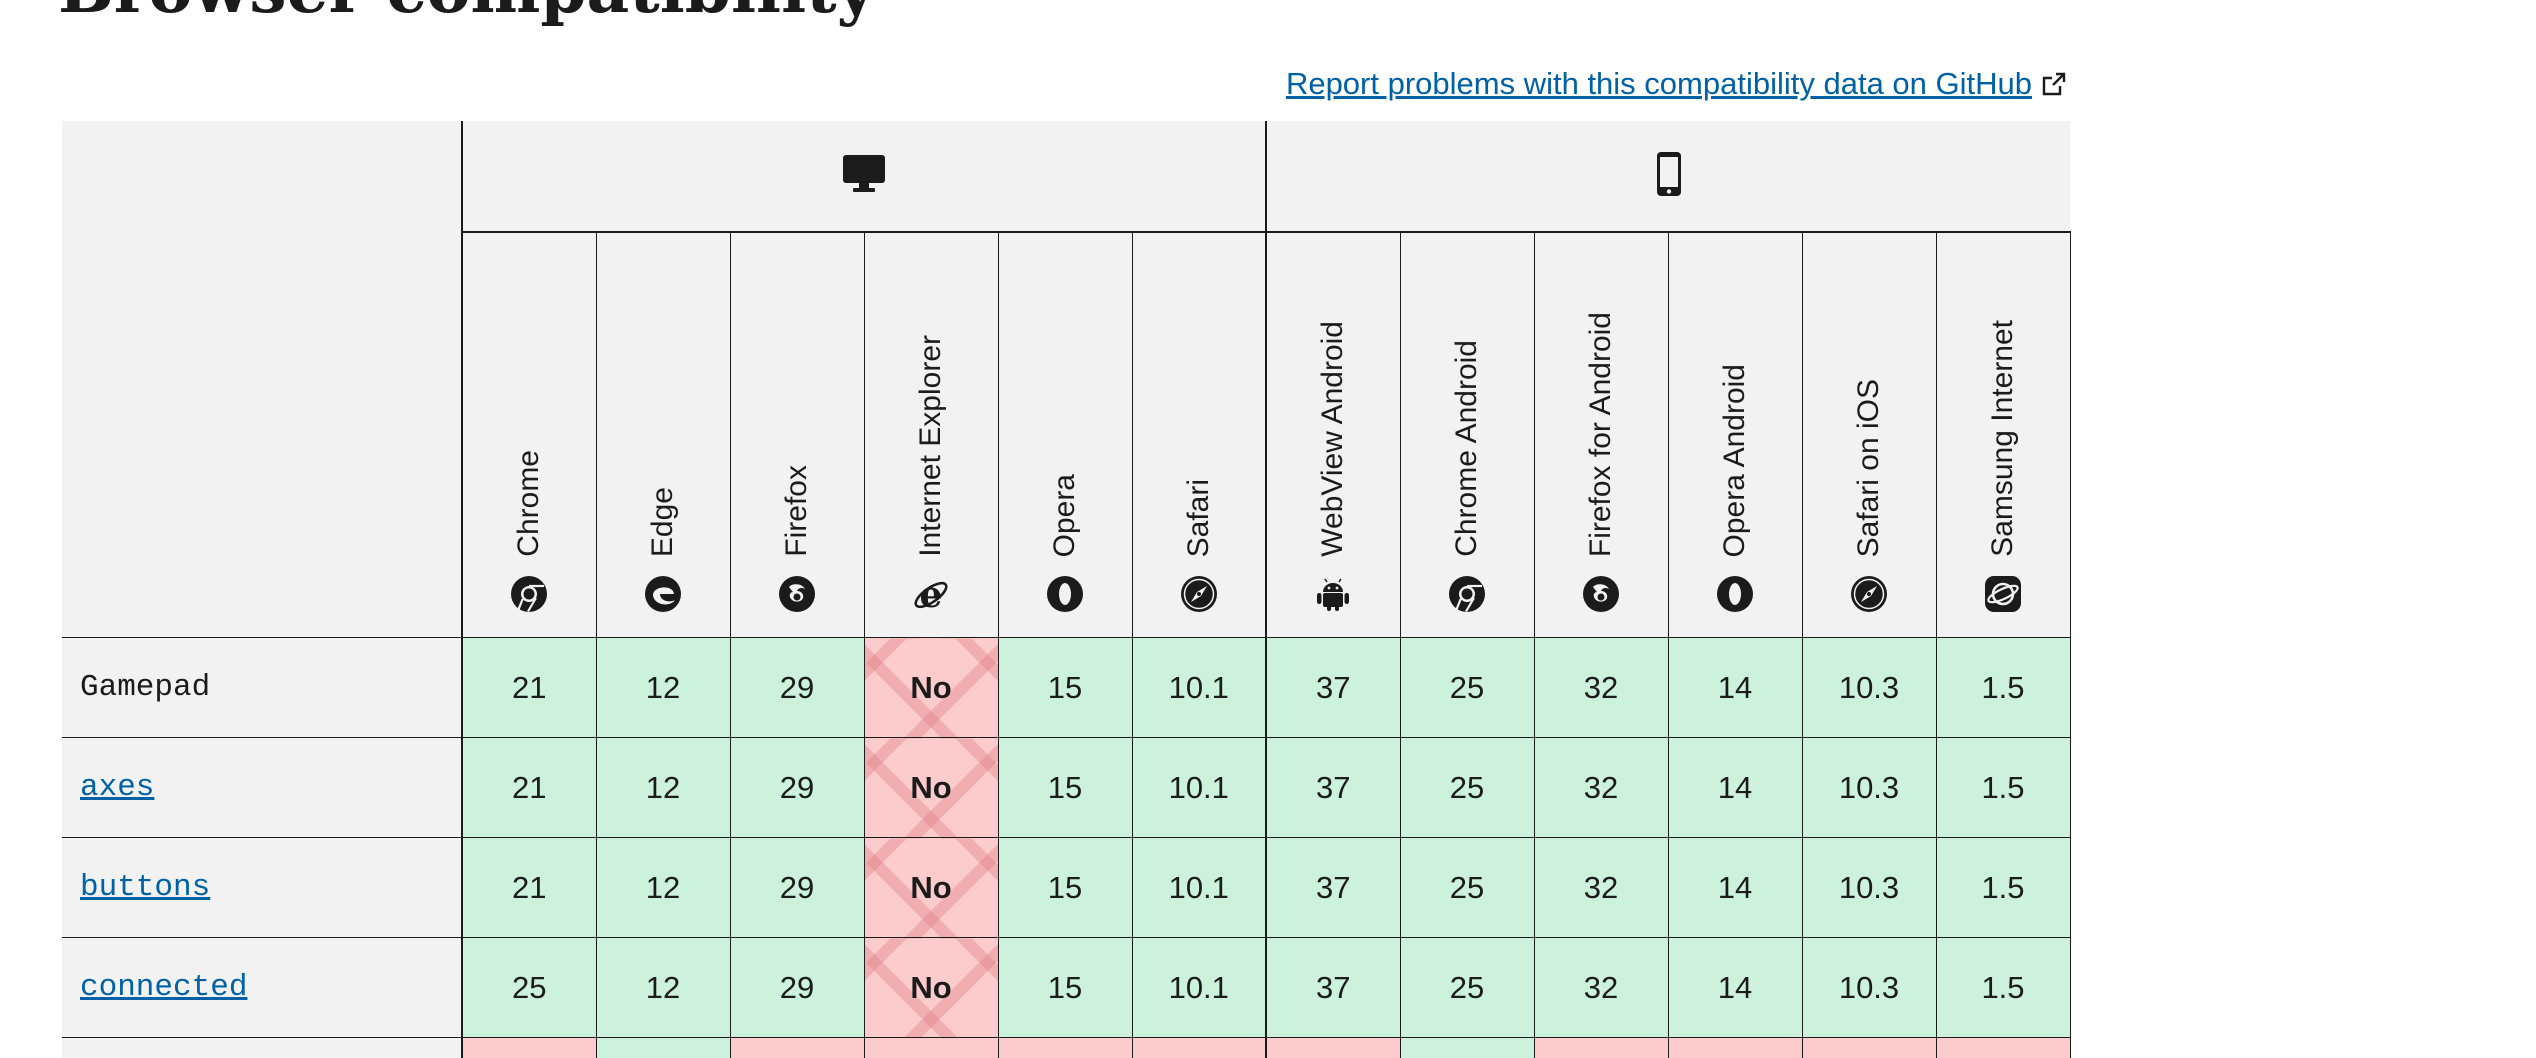  Describe the element at coordinates (797, 435) in the screenshot. I see `browser-header-firefox: Firefox` at that location.